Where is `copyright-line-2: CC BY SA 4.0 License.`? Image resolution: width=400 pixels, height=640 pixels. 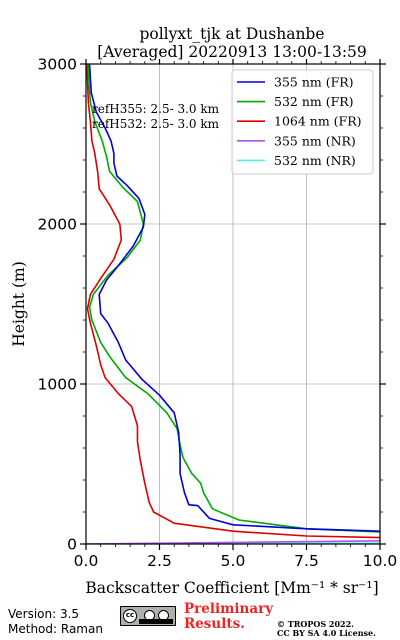
copyright-line-2: CC BY SA 4.0 License. is located at coordinates (326, 633).